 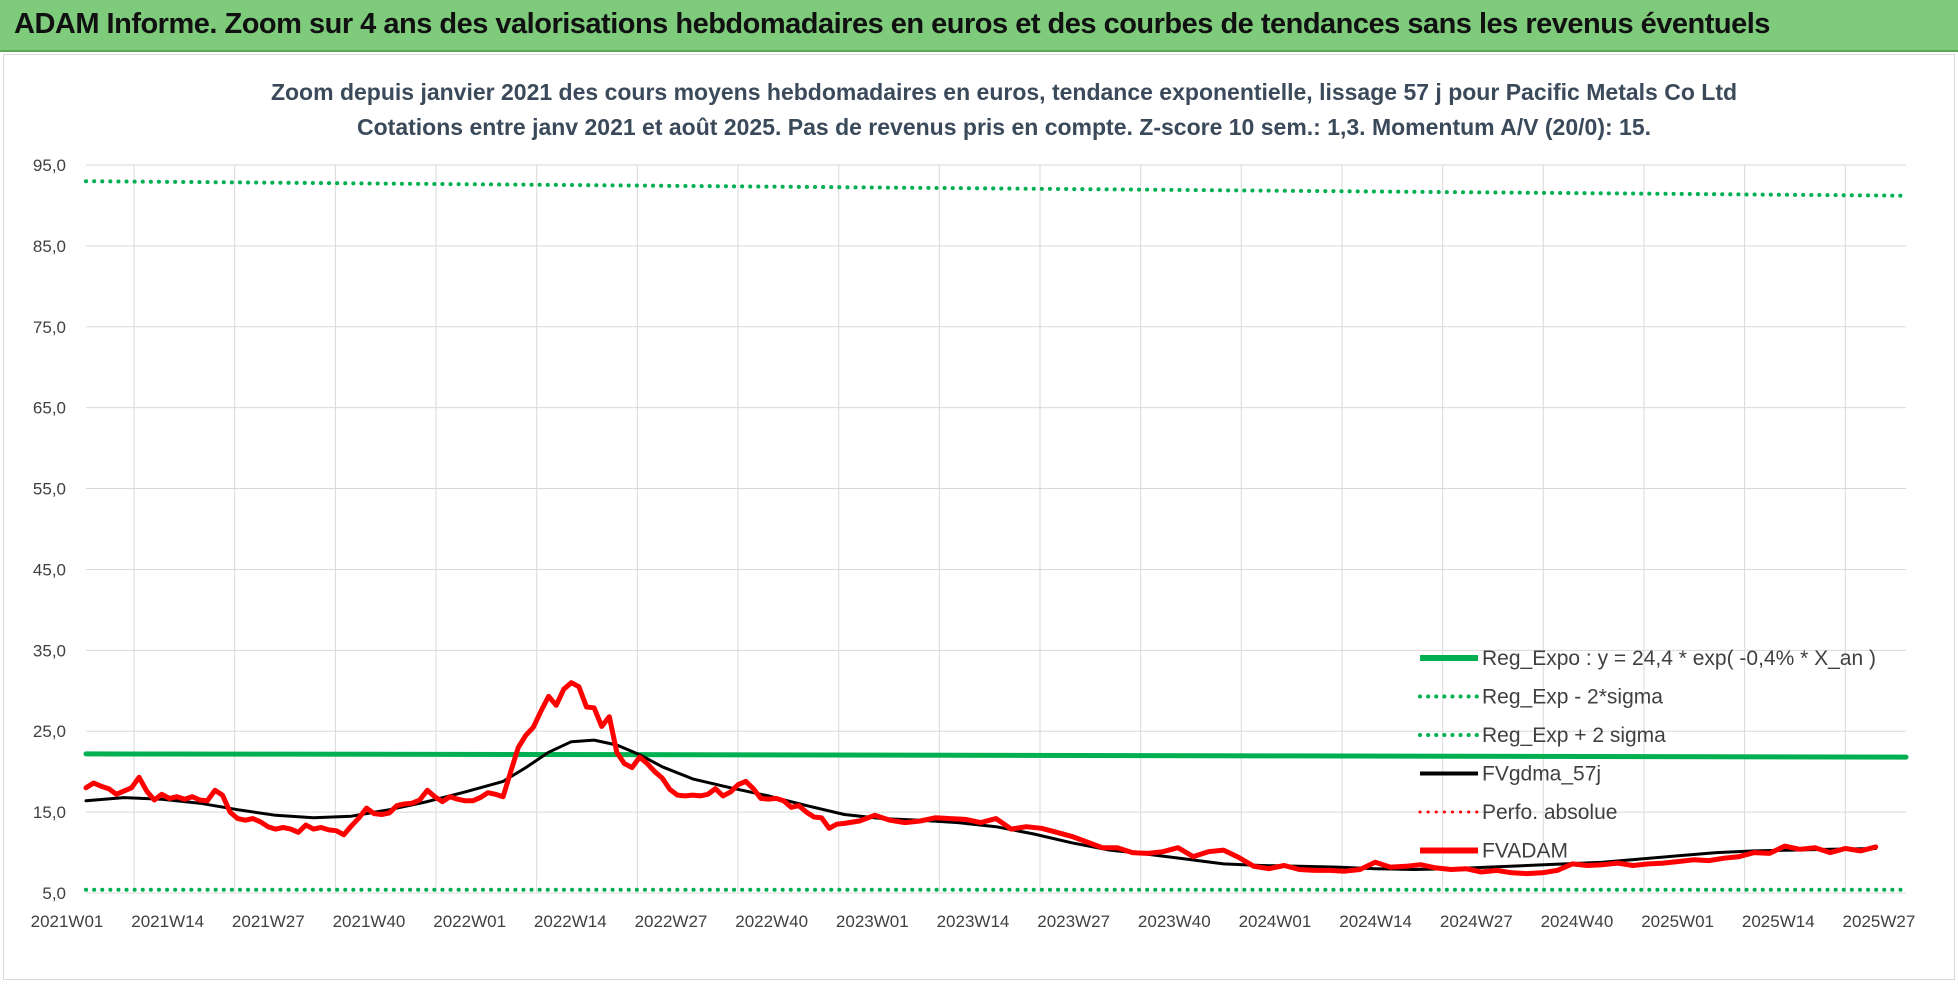 I want to click on x-tick-label: 2024W01, so click(x=1275, y=921).